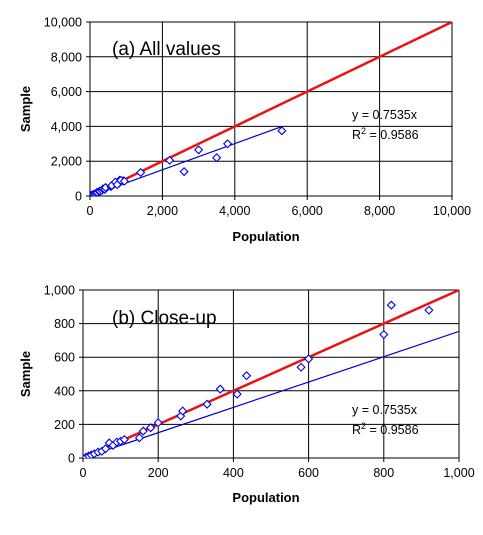  I want to click on x-tick-label: 6,000, so click(307, 211).